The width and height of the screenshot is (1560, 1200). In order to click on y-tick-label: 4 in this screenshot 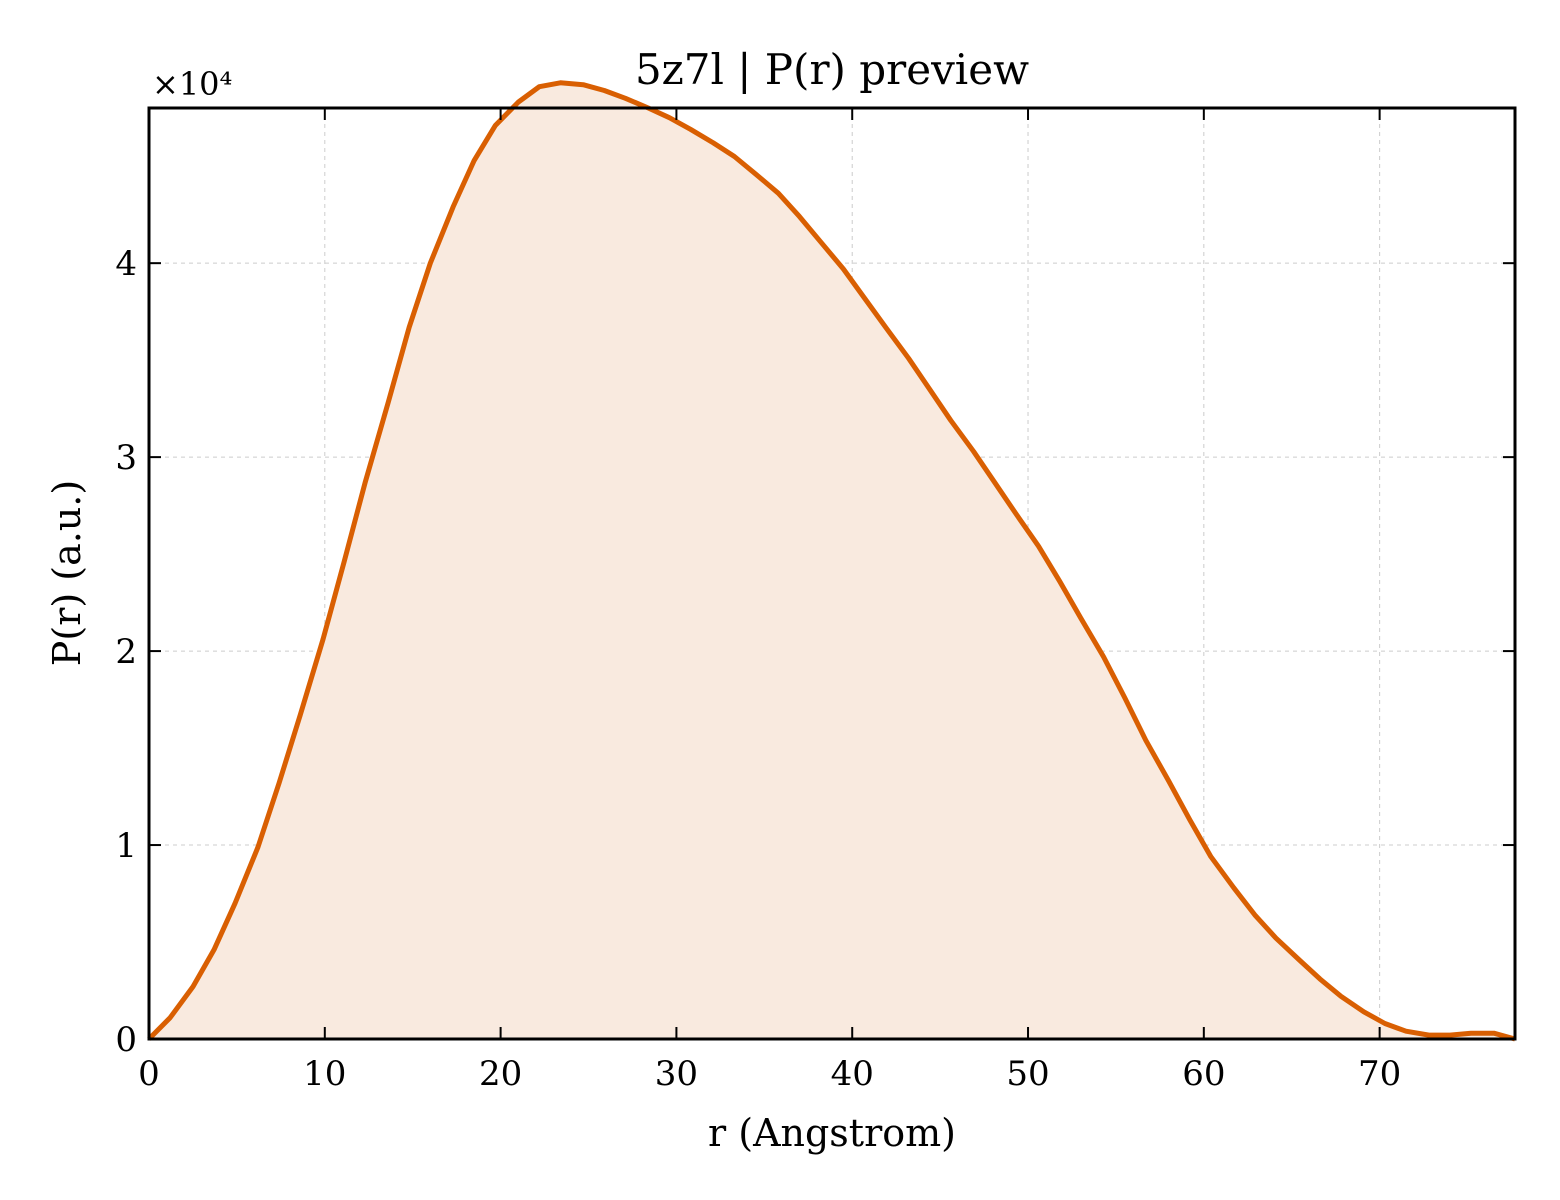, I will do `click(126, 264)`.